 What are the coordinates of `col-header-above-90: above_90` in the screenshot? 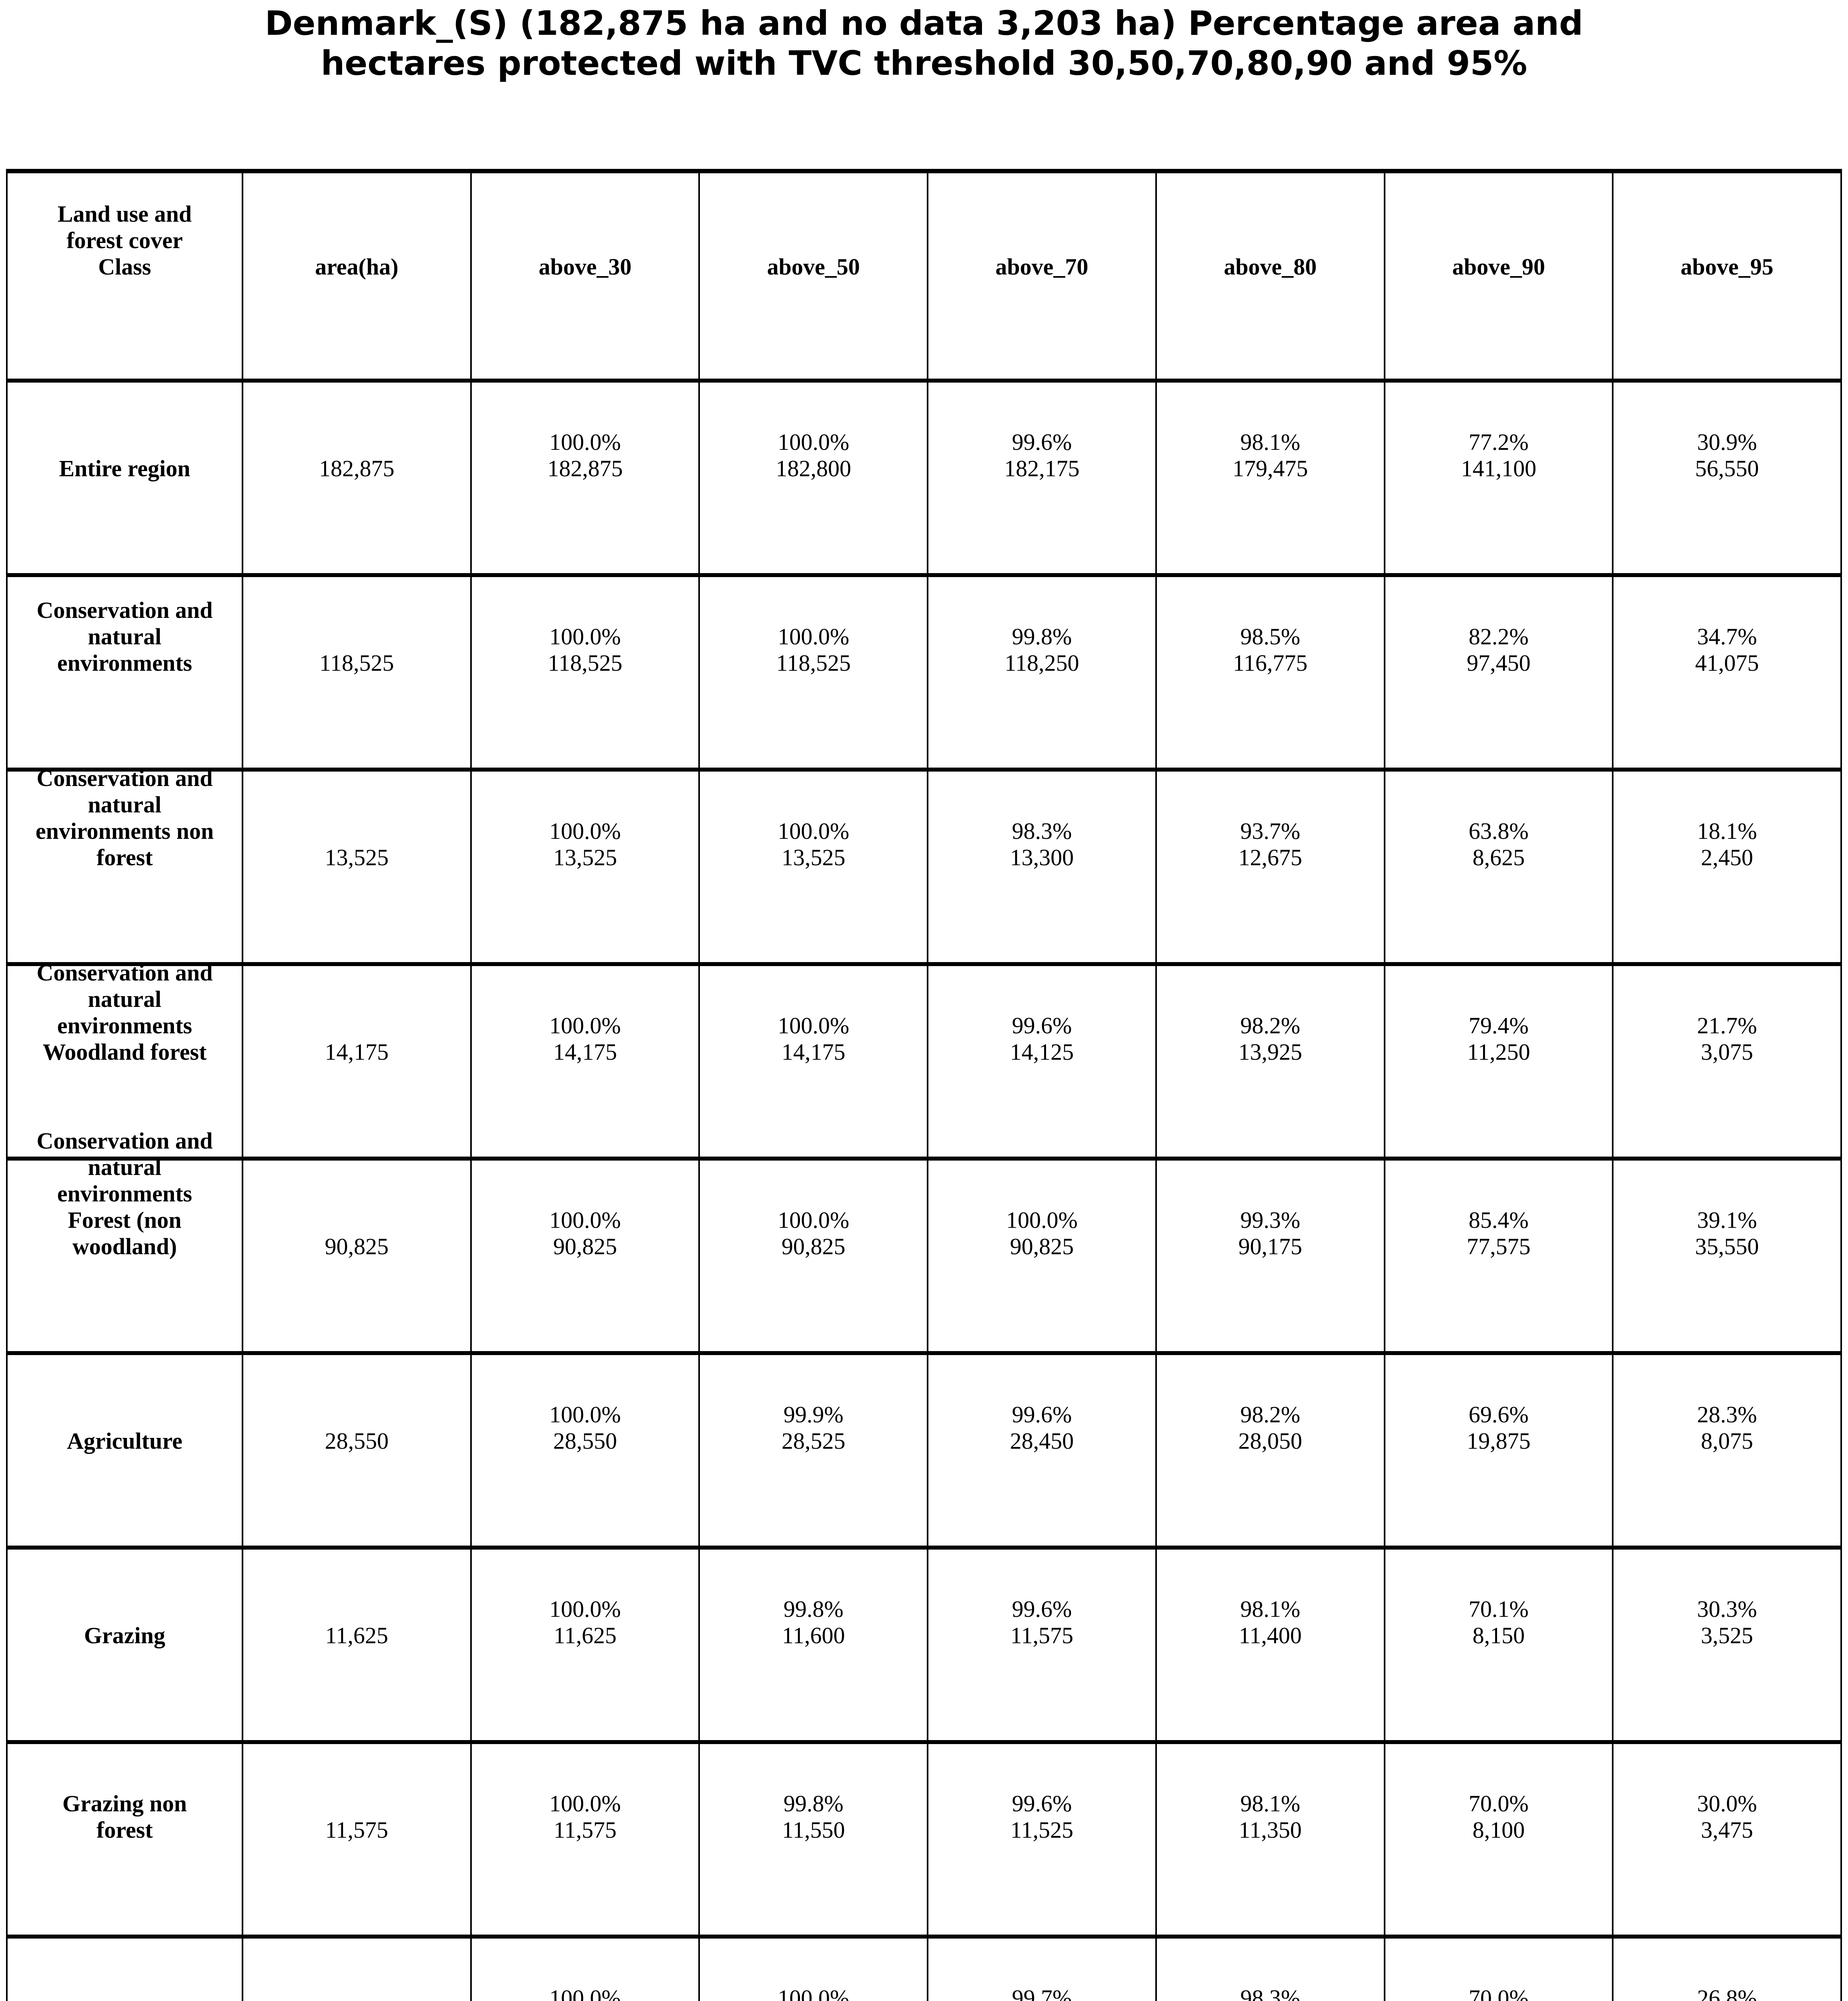 It's located at (1497, 276).